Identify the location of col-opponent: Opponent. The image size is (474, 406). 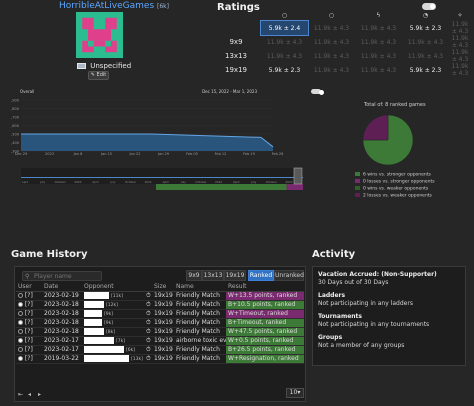
(113, 287).